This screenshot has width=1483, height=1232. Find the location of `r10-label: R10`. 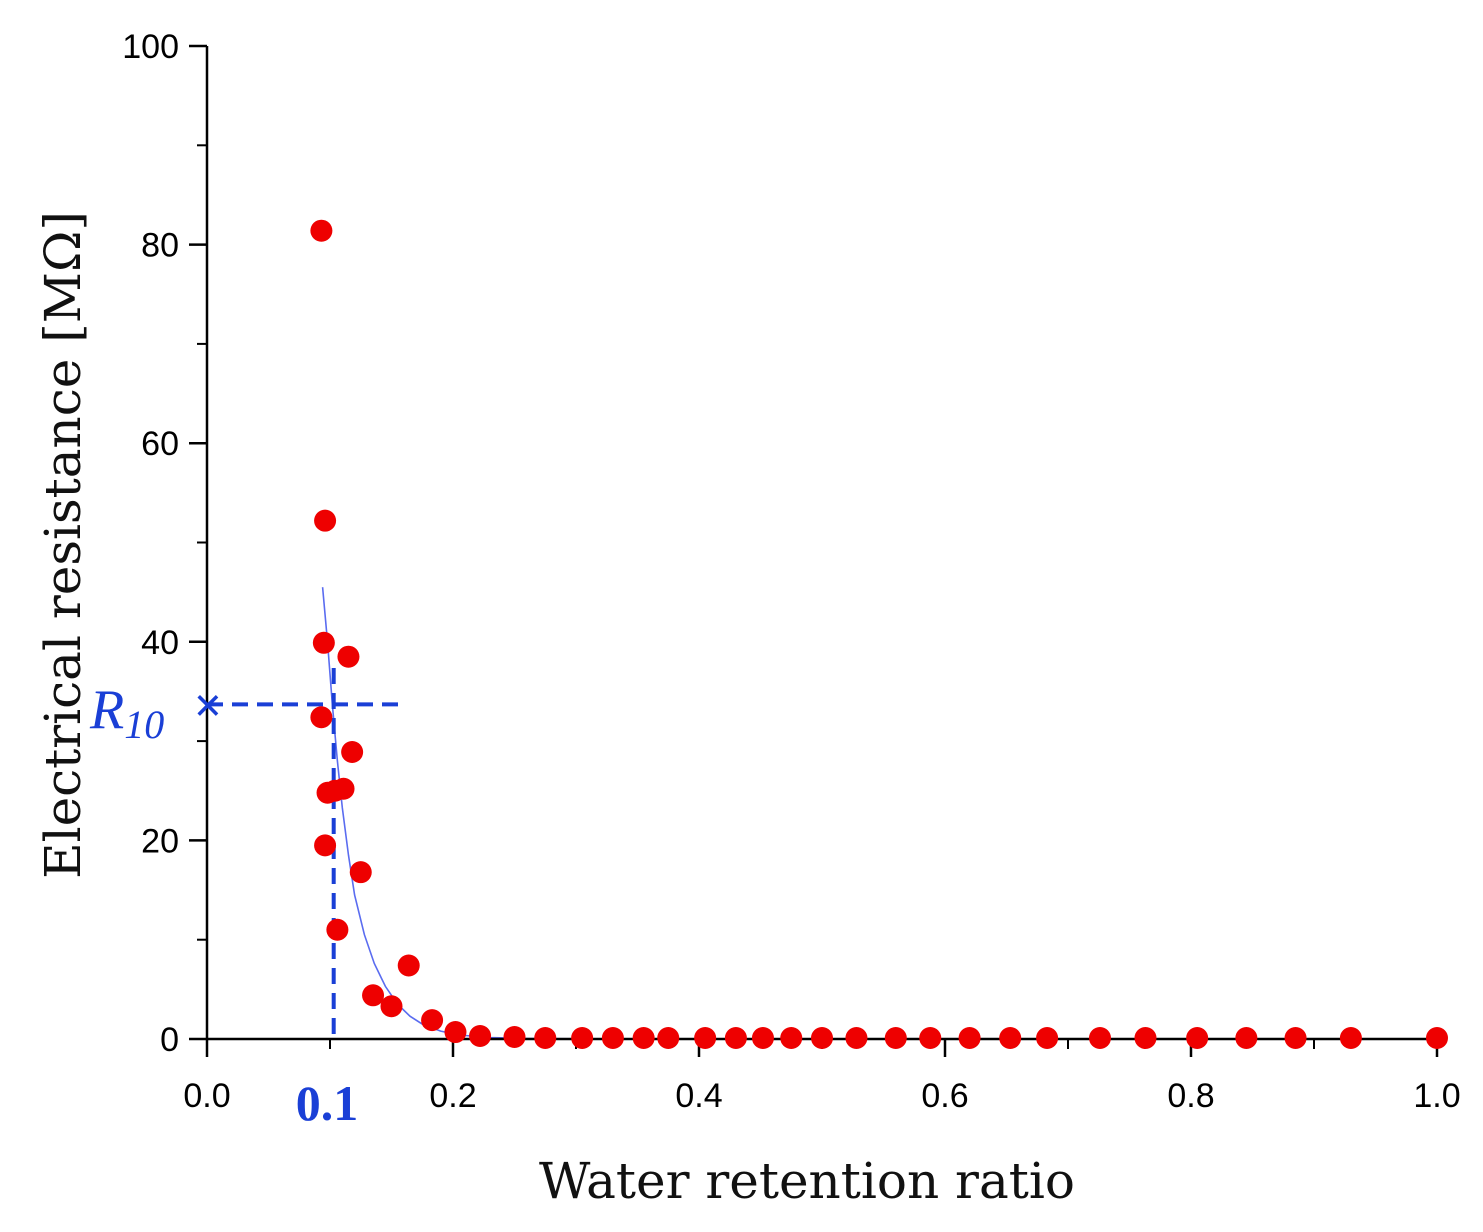

r10-label: R10 is located at coordinates (126, 713).